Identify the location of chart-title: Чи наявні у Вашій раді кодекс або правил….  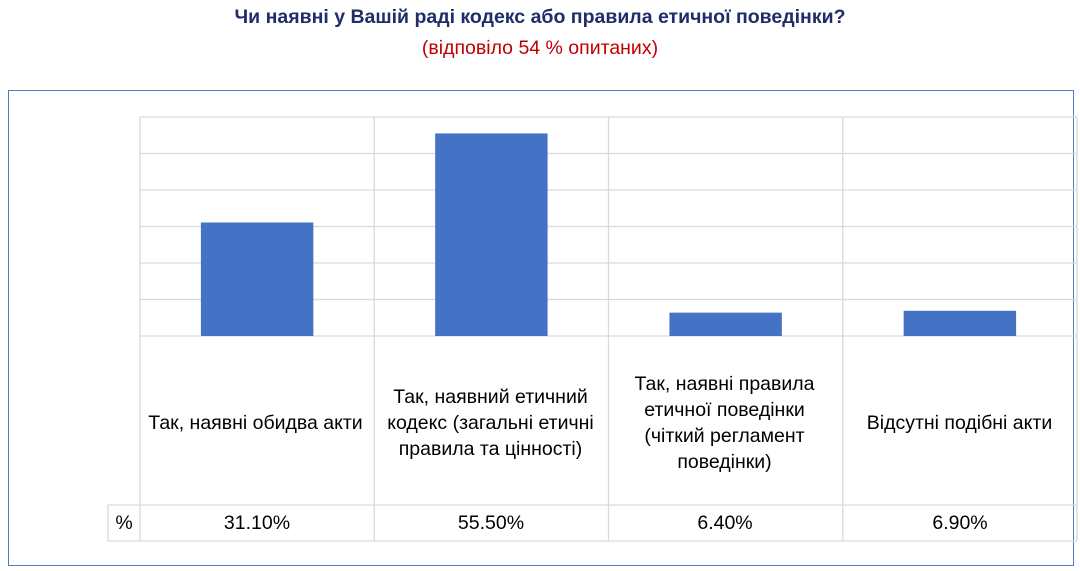
(540, 17).